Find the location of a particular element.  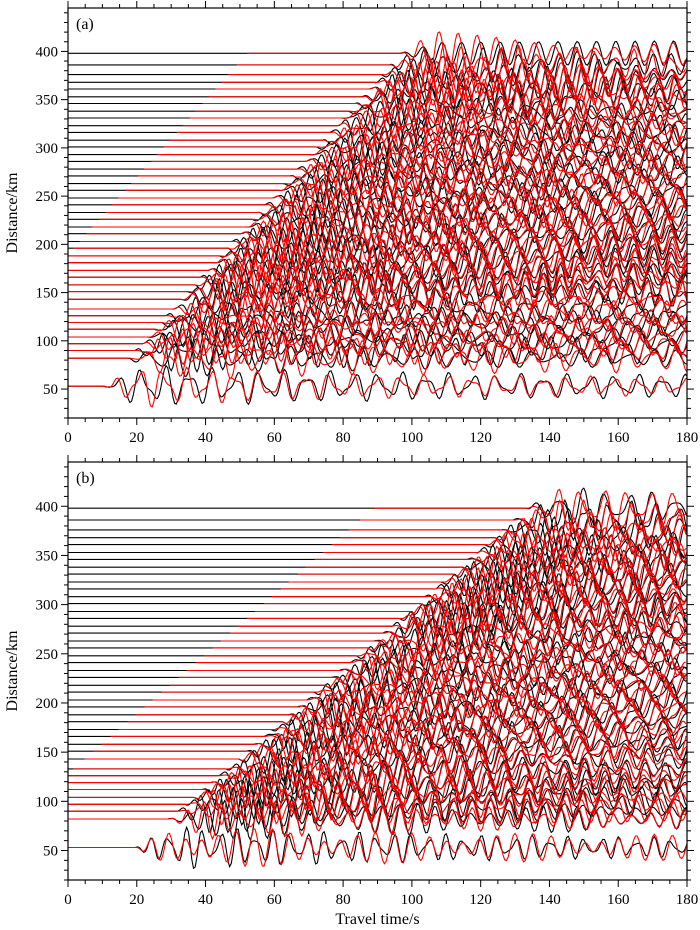

panel-label: (b) is located at coordinates (85, 478).